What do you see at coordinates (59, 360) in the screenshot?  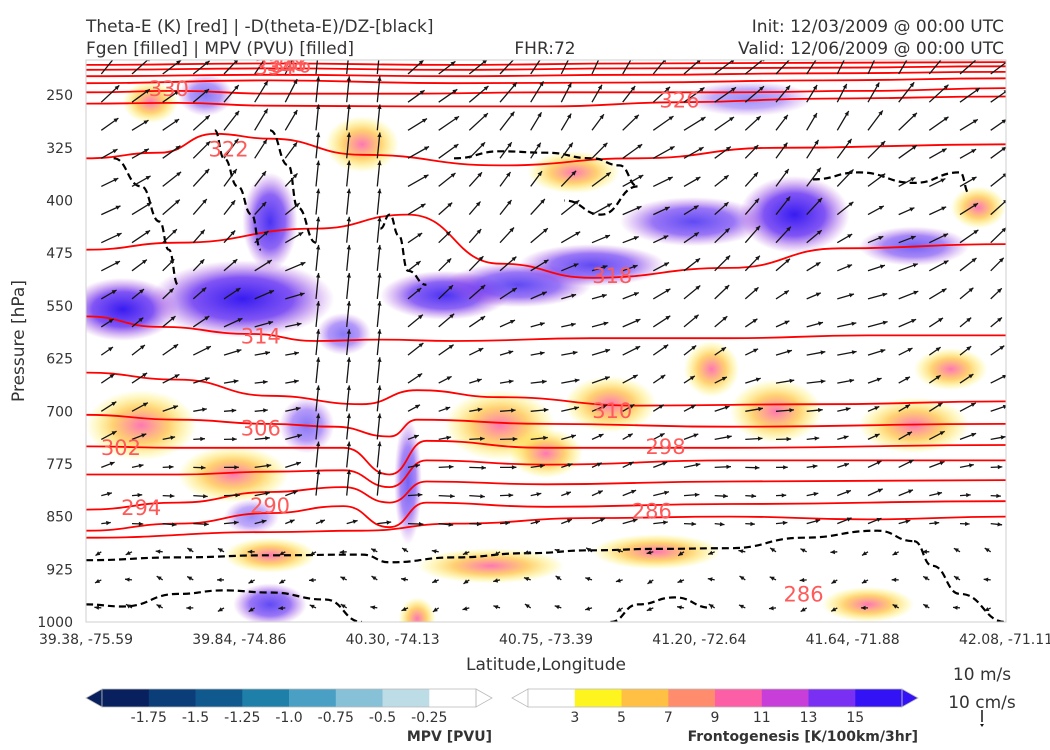 I see `y-tick-label: 625` at bounding box center [59, 360].